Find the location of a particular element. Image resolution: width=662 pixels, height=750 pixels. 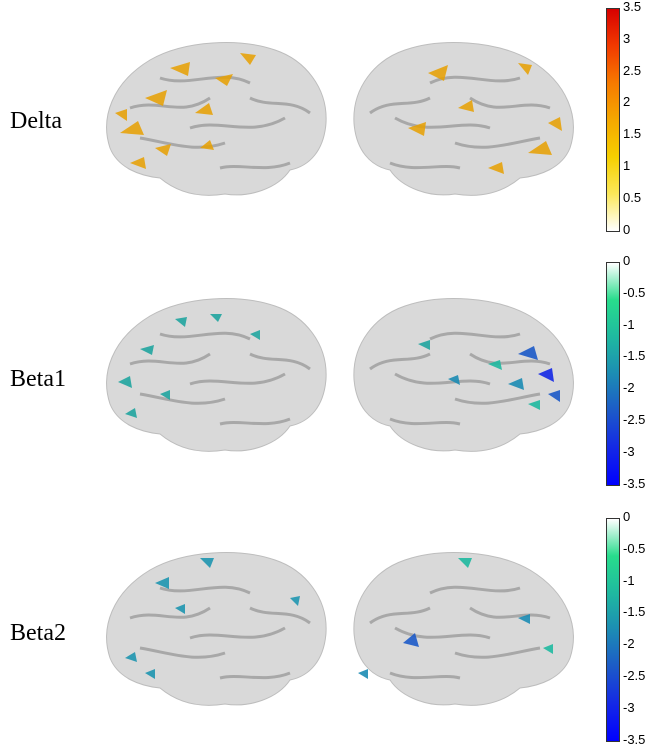

band-label: Delta is located at coordinates (36, 121).